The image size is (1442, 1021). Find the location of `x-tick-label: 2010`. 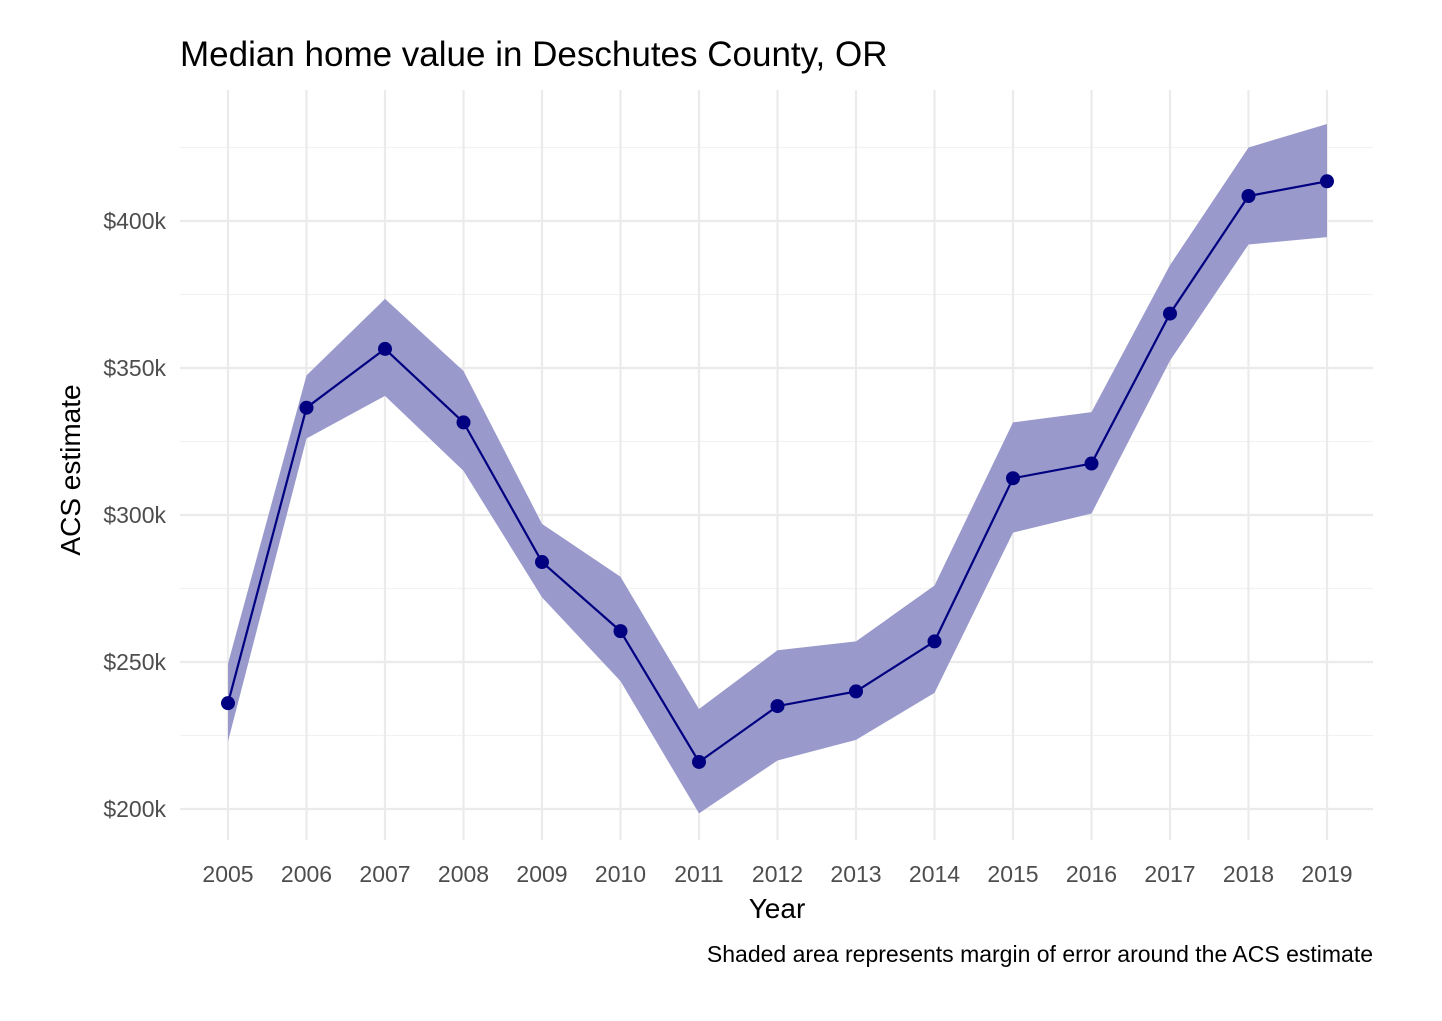

x-tick-label: 2010 is located at coordinates (620, 874).